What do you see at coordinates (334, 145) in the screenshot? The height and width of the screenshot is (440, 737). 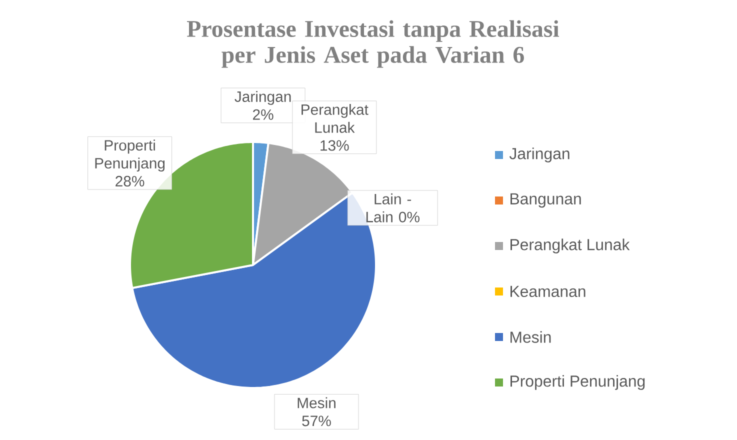 I see `data-label: 13%` at bounding box center [334, 145].